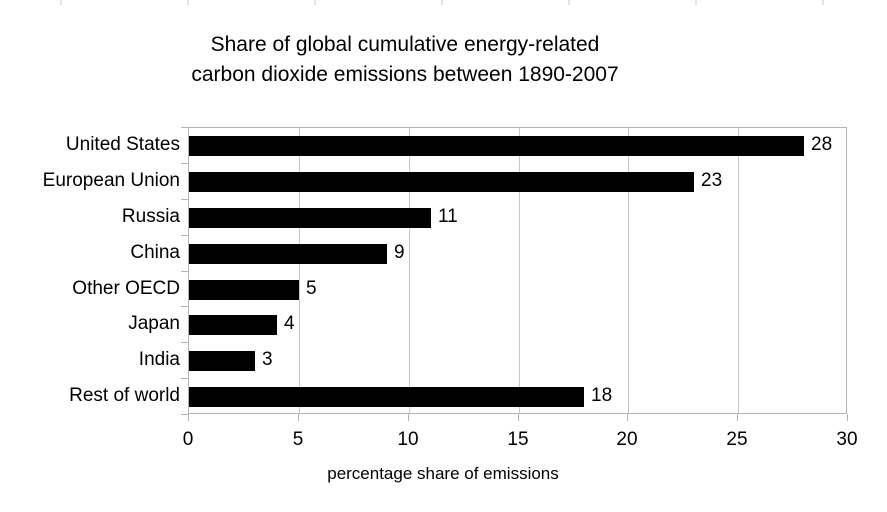 The image size is (887, 512). Describe the element at coordinates (443, 473) in the screenshot. I see `x-axis-label: percentage share of emissions` at that location.